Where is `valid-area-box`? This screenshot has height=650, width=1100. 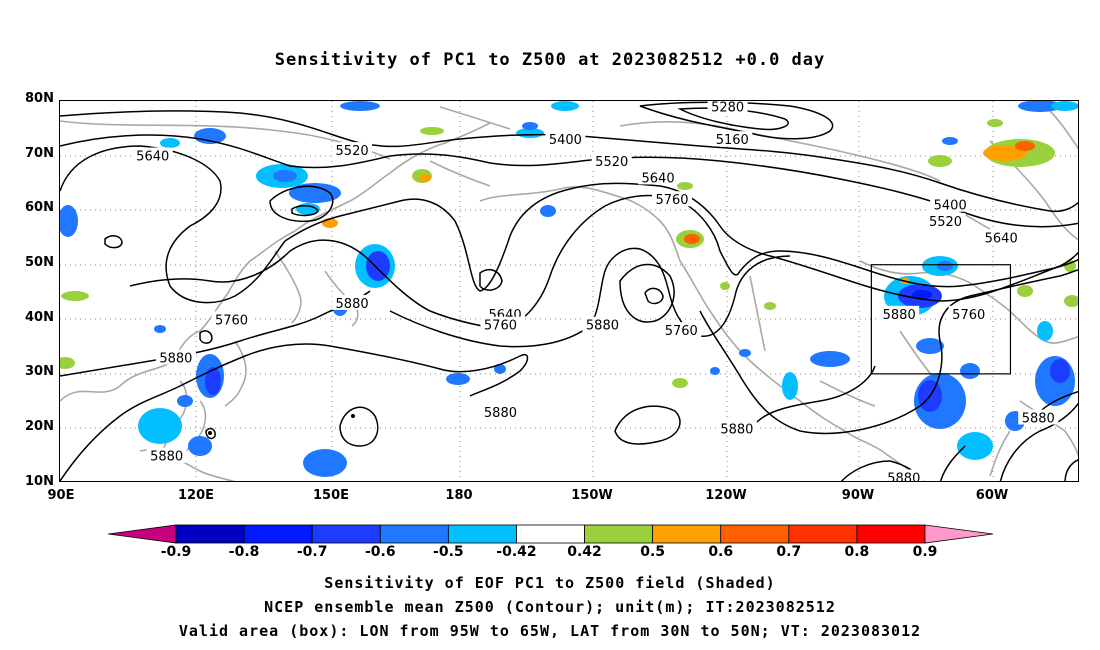 valid-area-box is located at coordinates (941, 319).